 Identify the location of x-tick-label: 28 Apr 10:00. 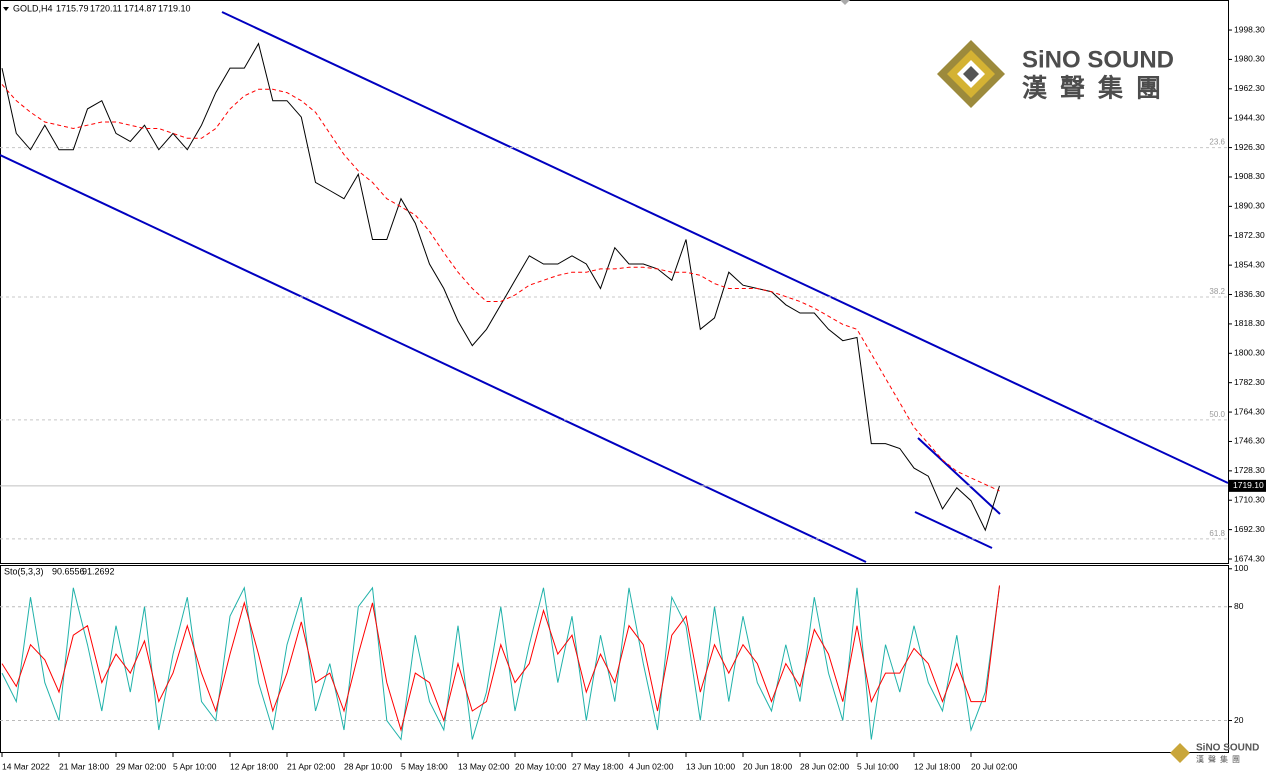
(368, 766).